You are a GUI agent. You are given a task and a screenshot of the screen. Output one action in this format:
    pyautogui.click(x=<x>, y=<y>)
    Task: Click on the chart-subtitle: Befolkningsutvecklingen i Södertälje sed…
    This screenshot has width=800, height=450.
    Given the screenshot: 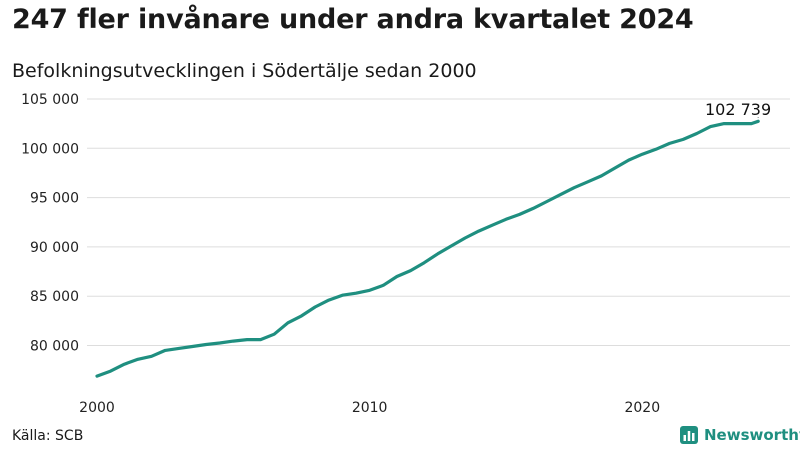 What is the action you would take?
    pyautogui.click(x=244, y=71)
    